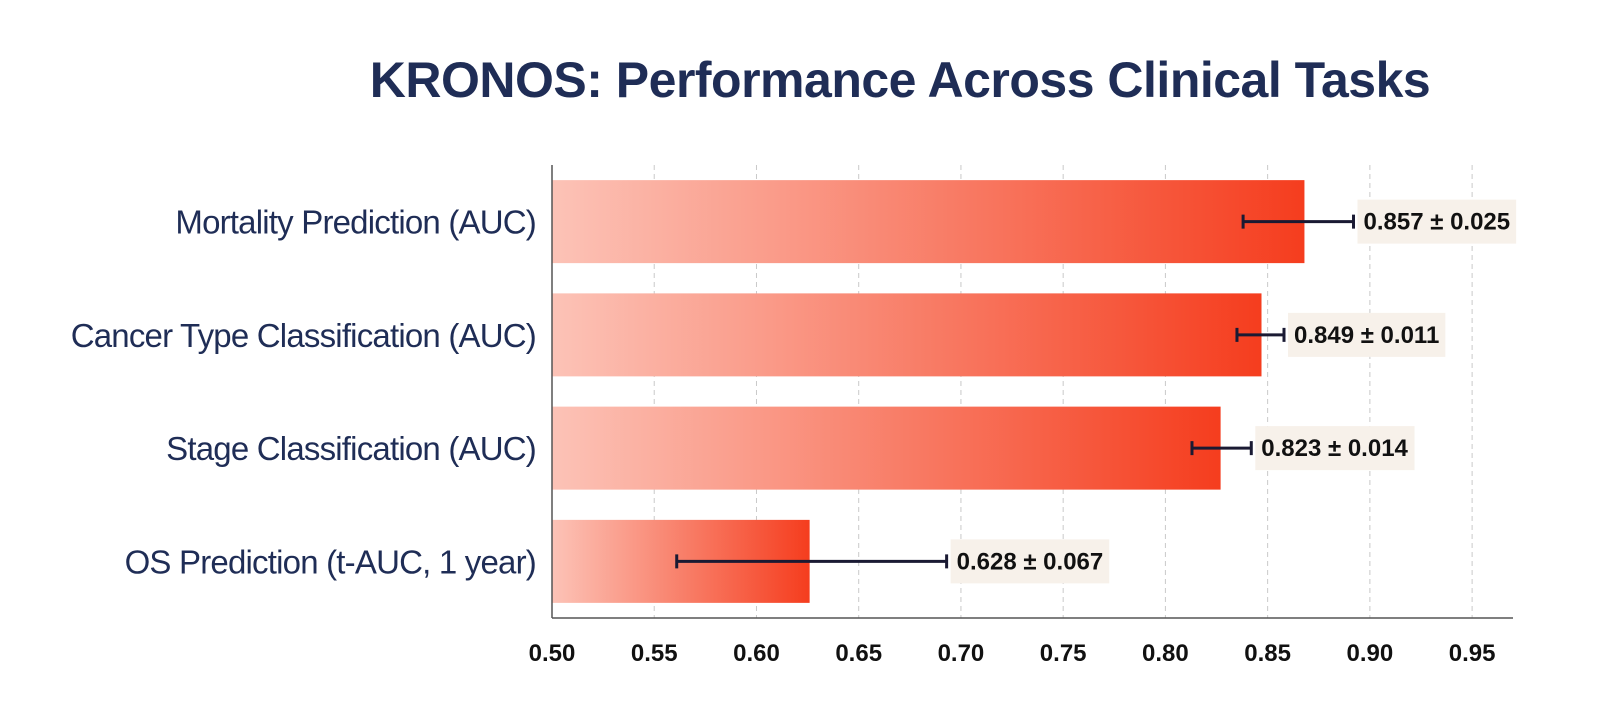 The width and height of the screenshot is (1600, 724). I want to click on data-label: 0.628 ± 0.067, so click(1030, 561).